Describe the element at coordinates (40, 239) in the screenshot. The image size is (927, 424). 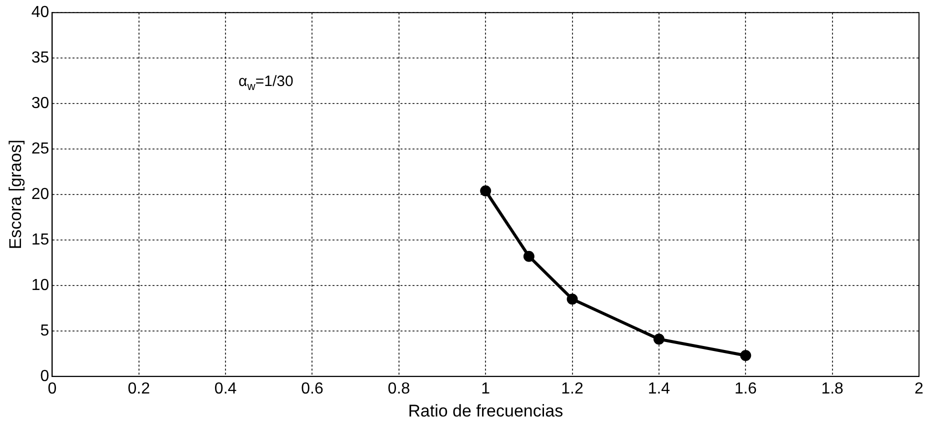
I see `y-tick-label: 15` at that location.